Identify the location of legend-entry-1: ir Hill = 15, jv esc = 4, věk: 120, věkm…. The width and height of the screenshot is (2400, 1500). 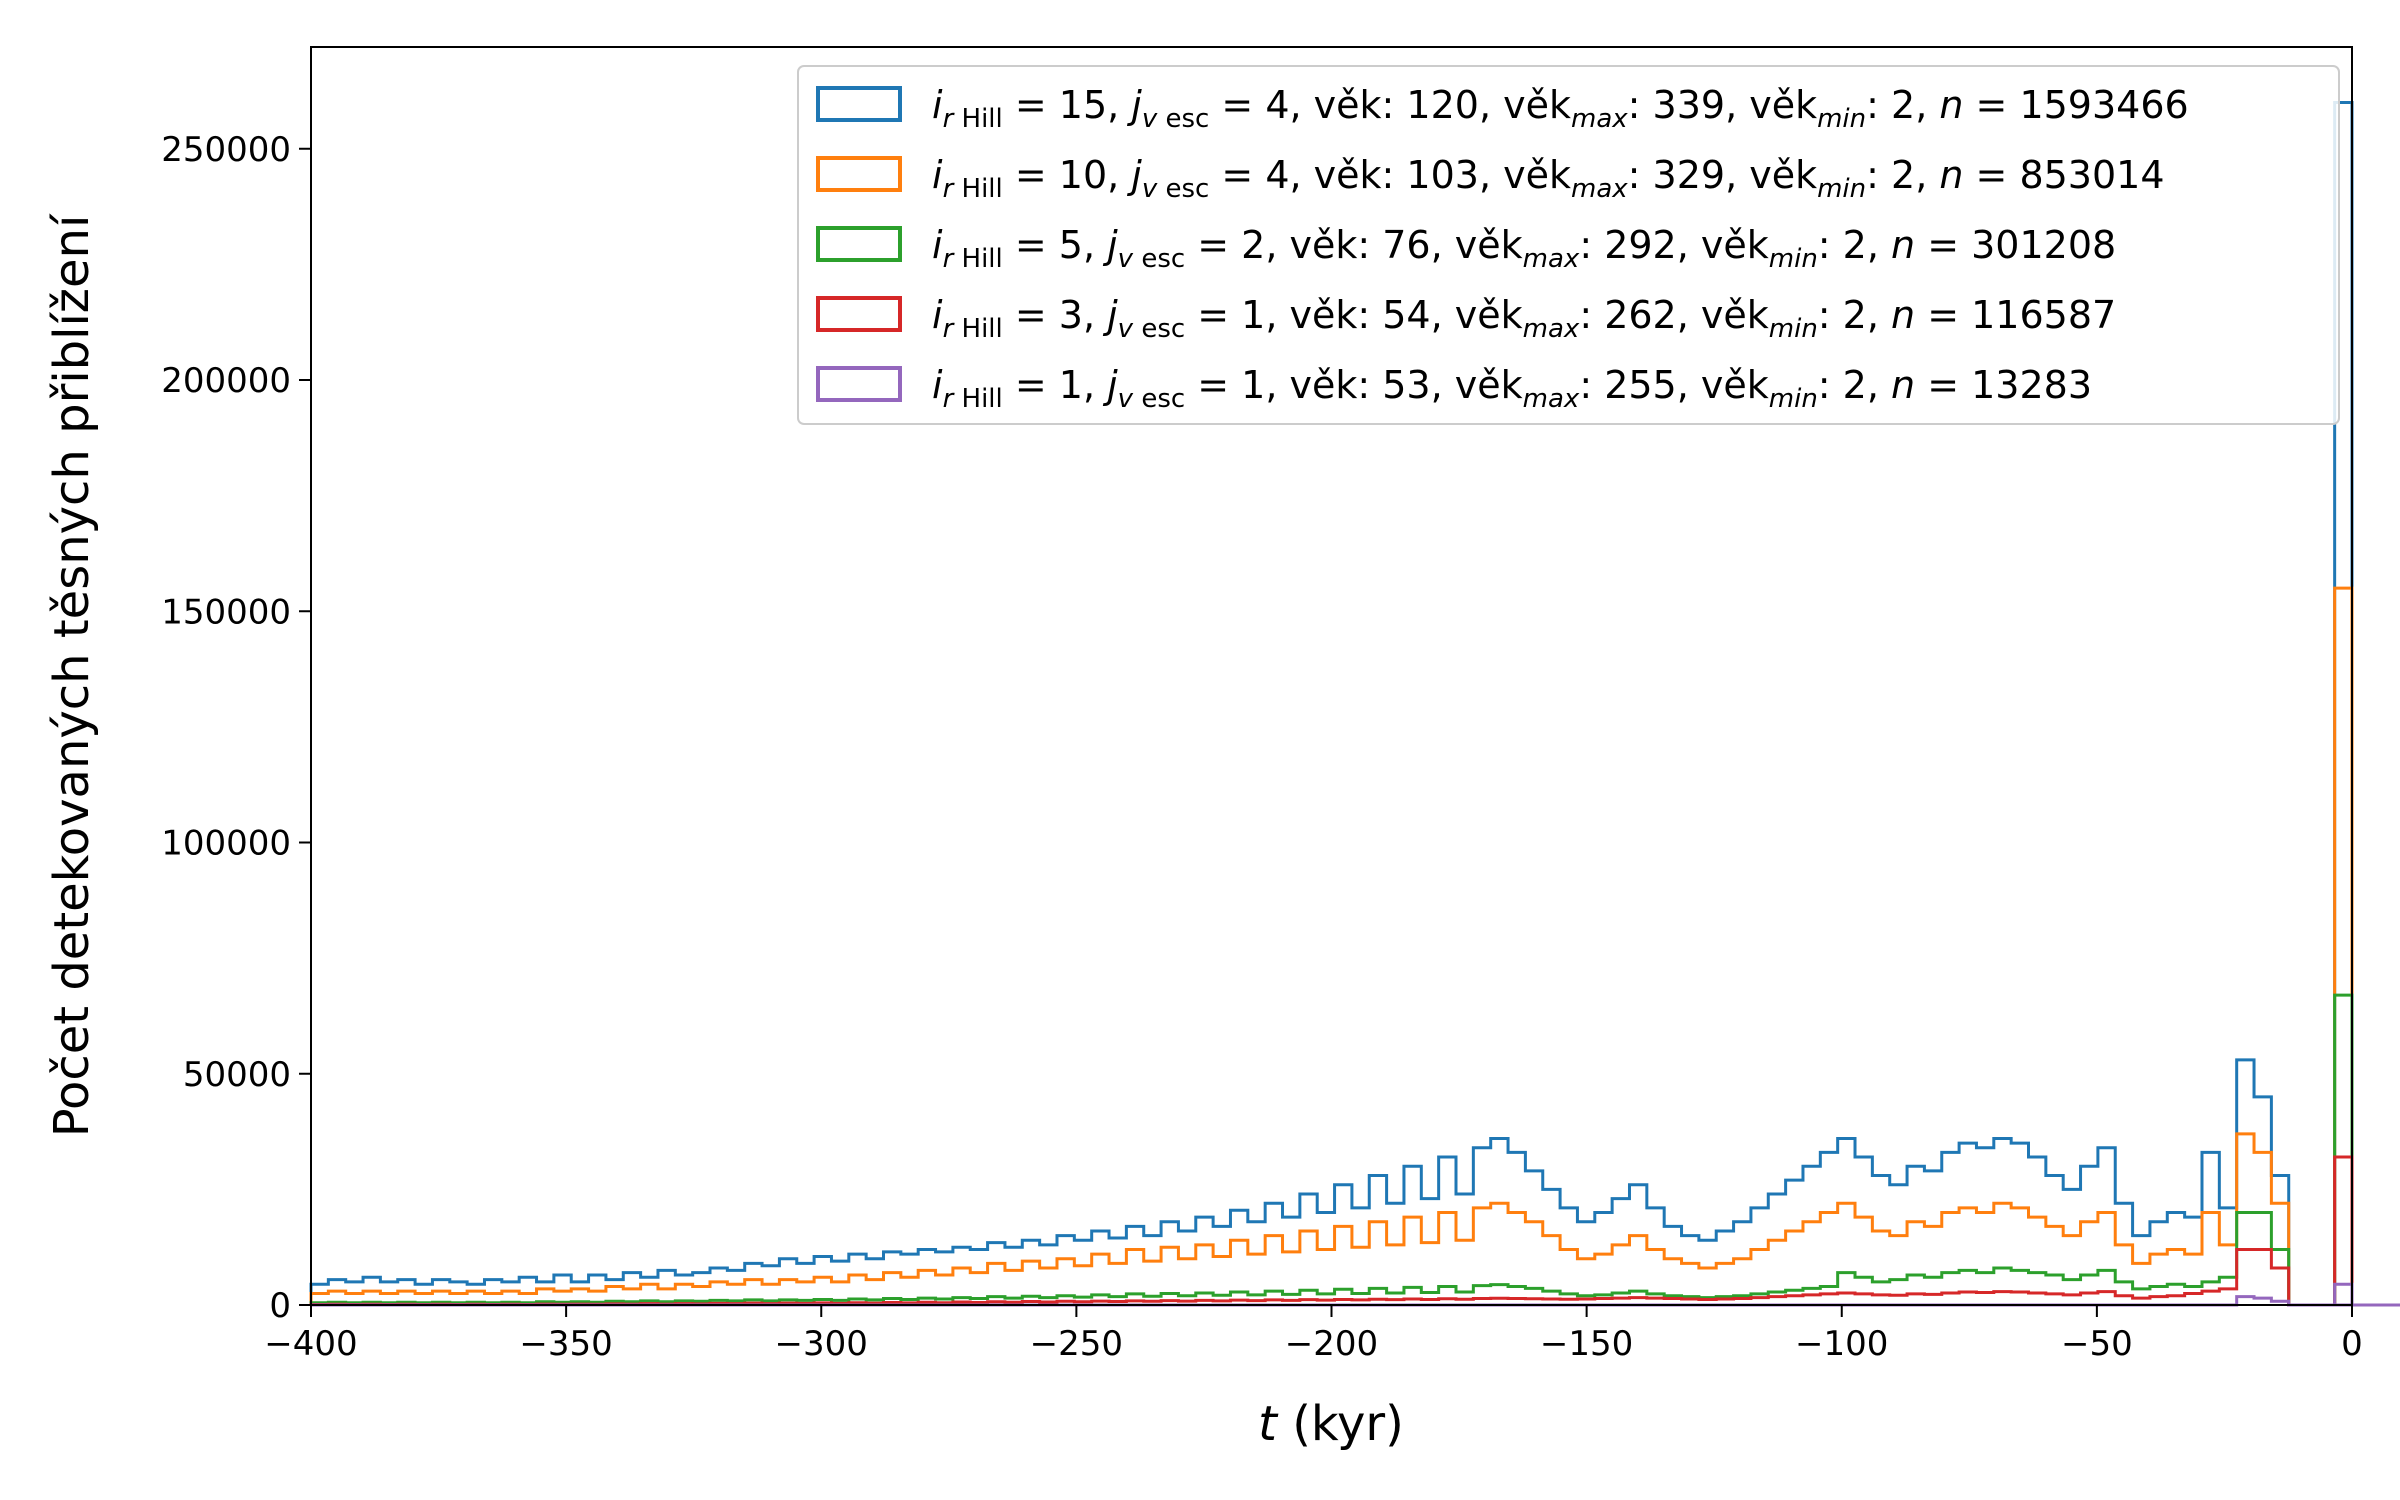
(1560, 108).